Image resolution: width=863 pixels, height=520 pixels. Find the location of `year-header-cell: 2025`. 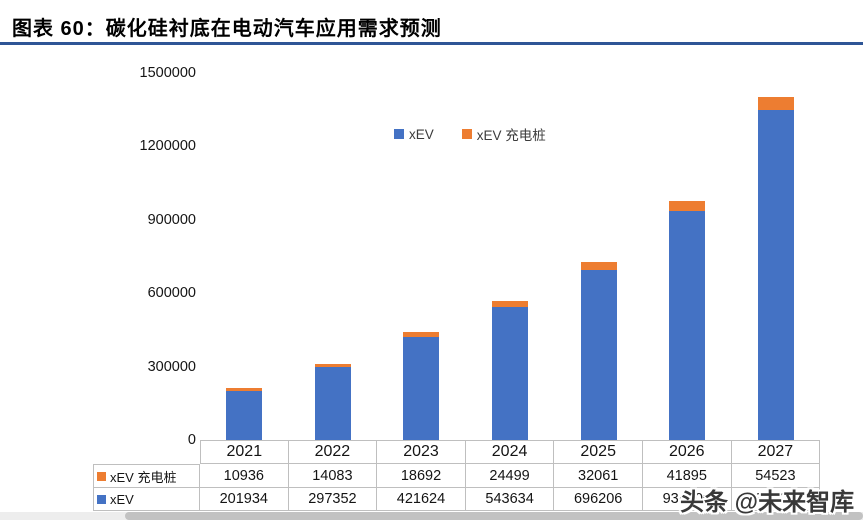

year-header-cell: 2025 is located at coordinates (598, 452).